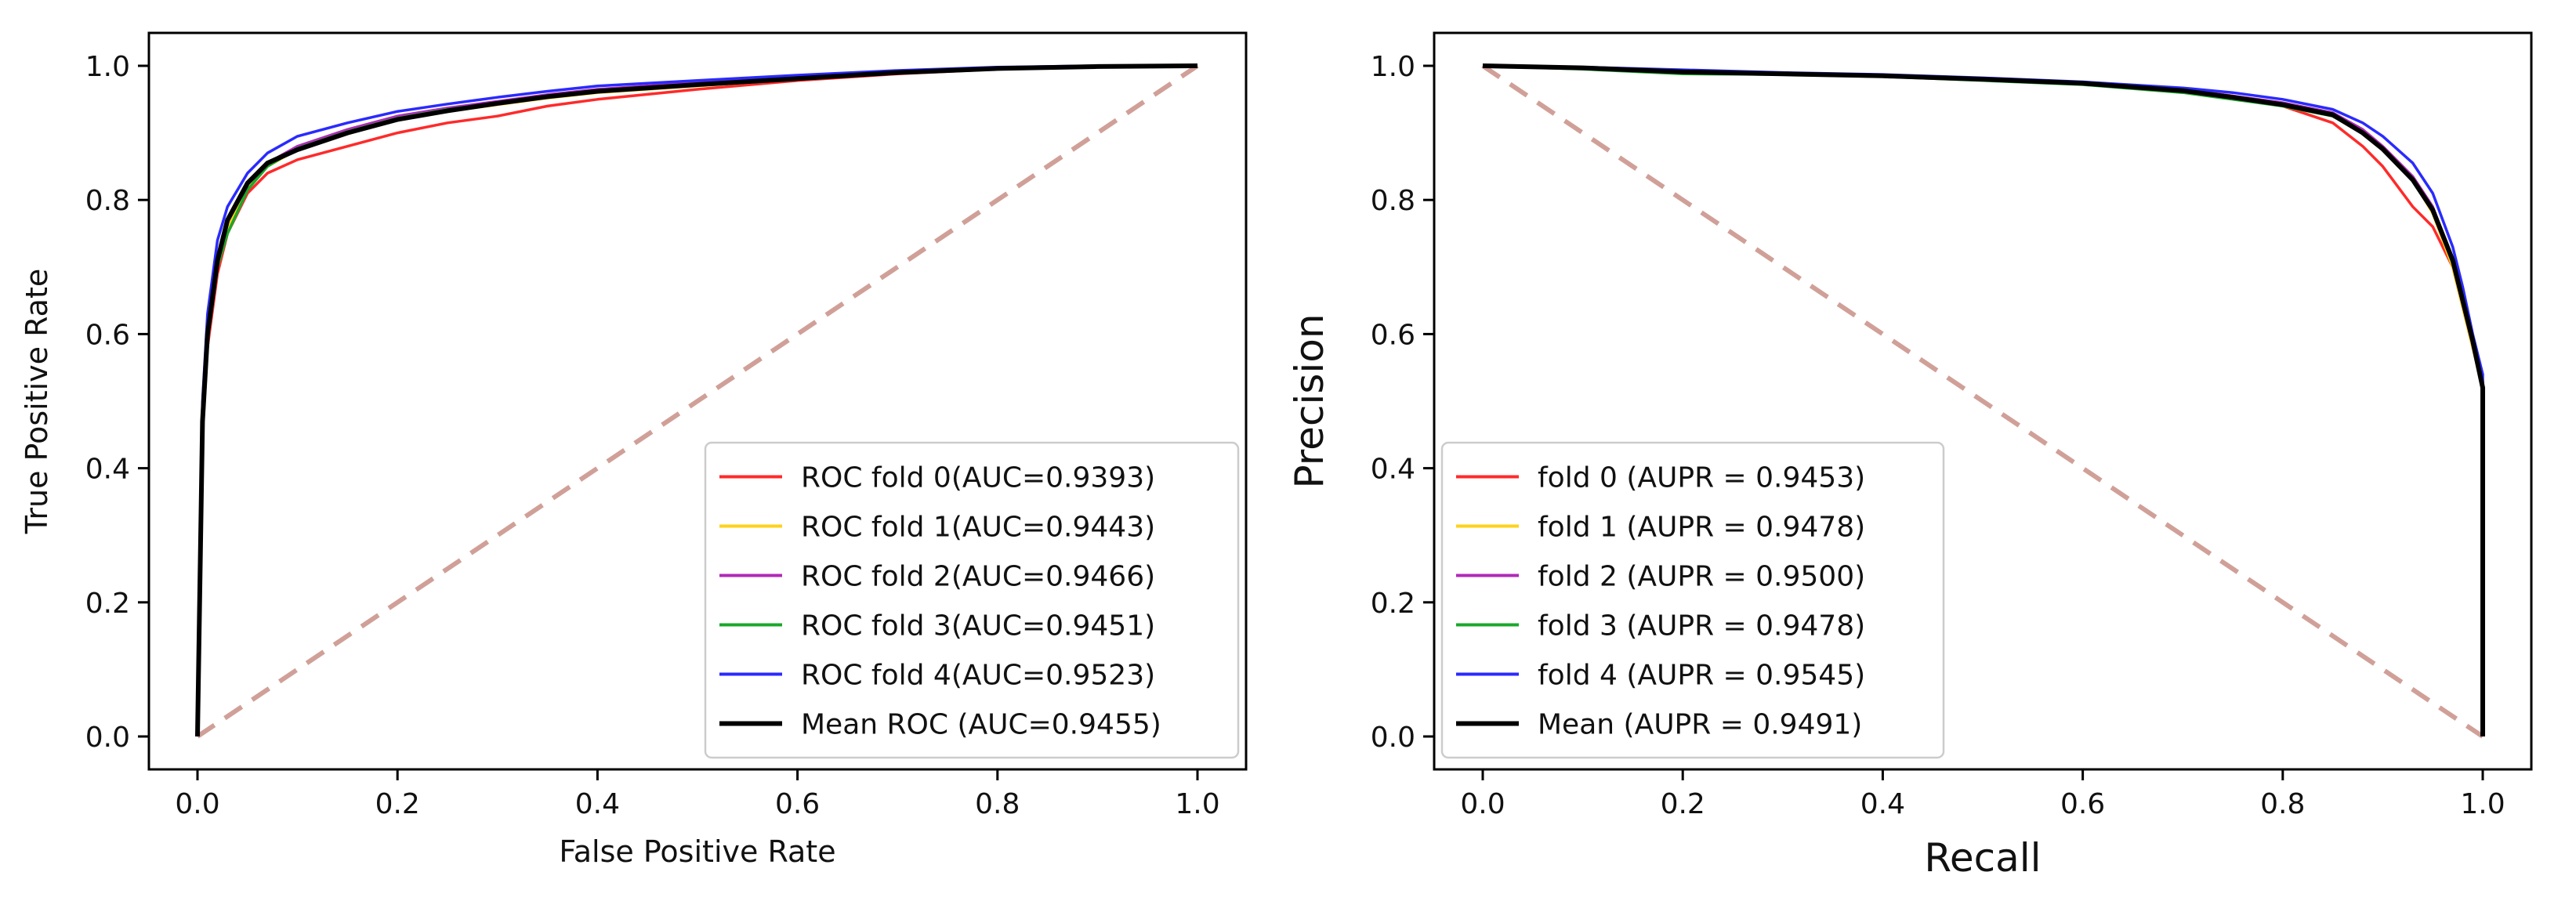 Image resolution: width=2576 pixels, height=901 pixels. Describe the element at coordinates (1309, 400) in the screenshot. I see `pr-y-axis-label: Precision` at that location.